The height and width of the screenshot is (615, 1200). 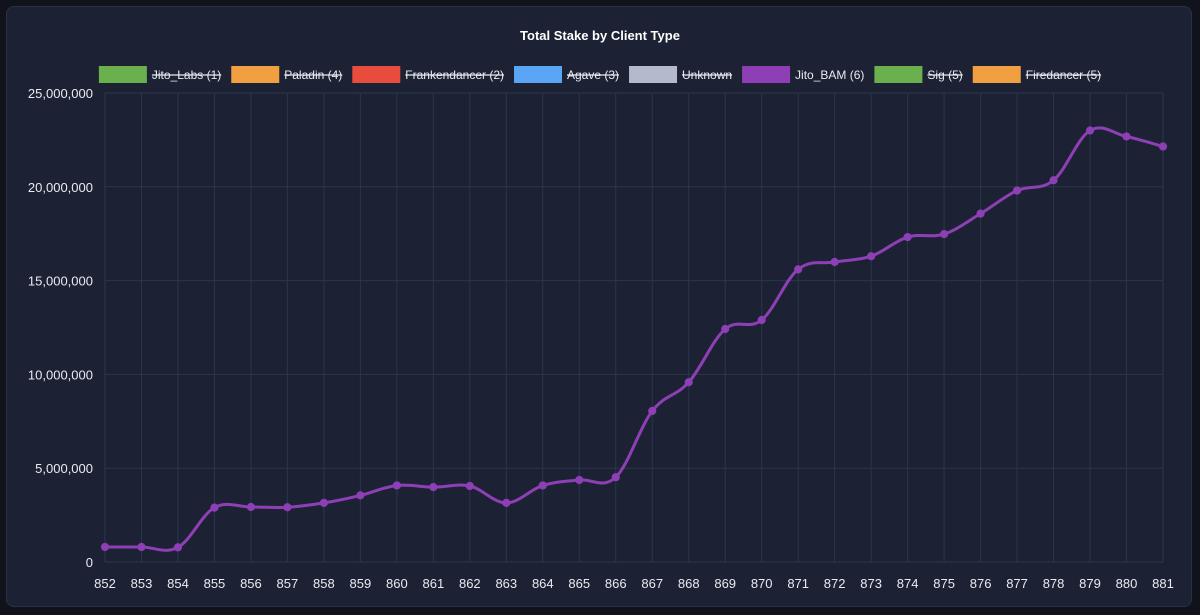 What do you see at coordinates (1163, 583) in the screenshot?
I see `x-tick-label: 881` at bounding box center [1163, 583].